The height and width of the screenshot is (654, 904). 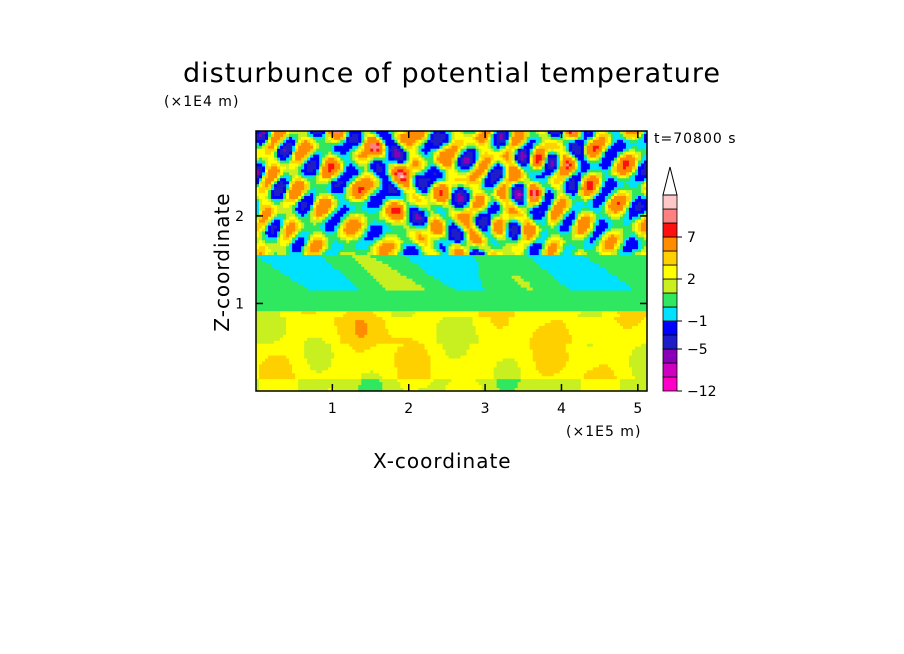 What do you see at coordinates (691, 280) in the screenshot?
I see `colorbar-tick-label: 2` at bounding box center [691, 280].